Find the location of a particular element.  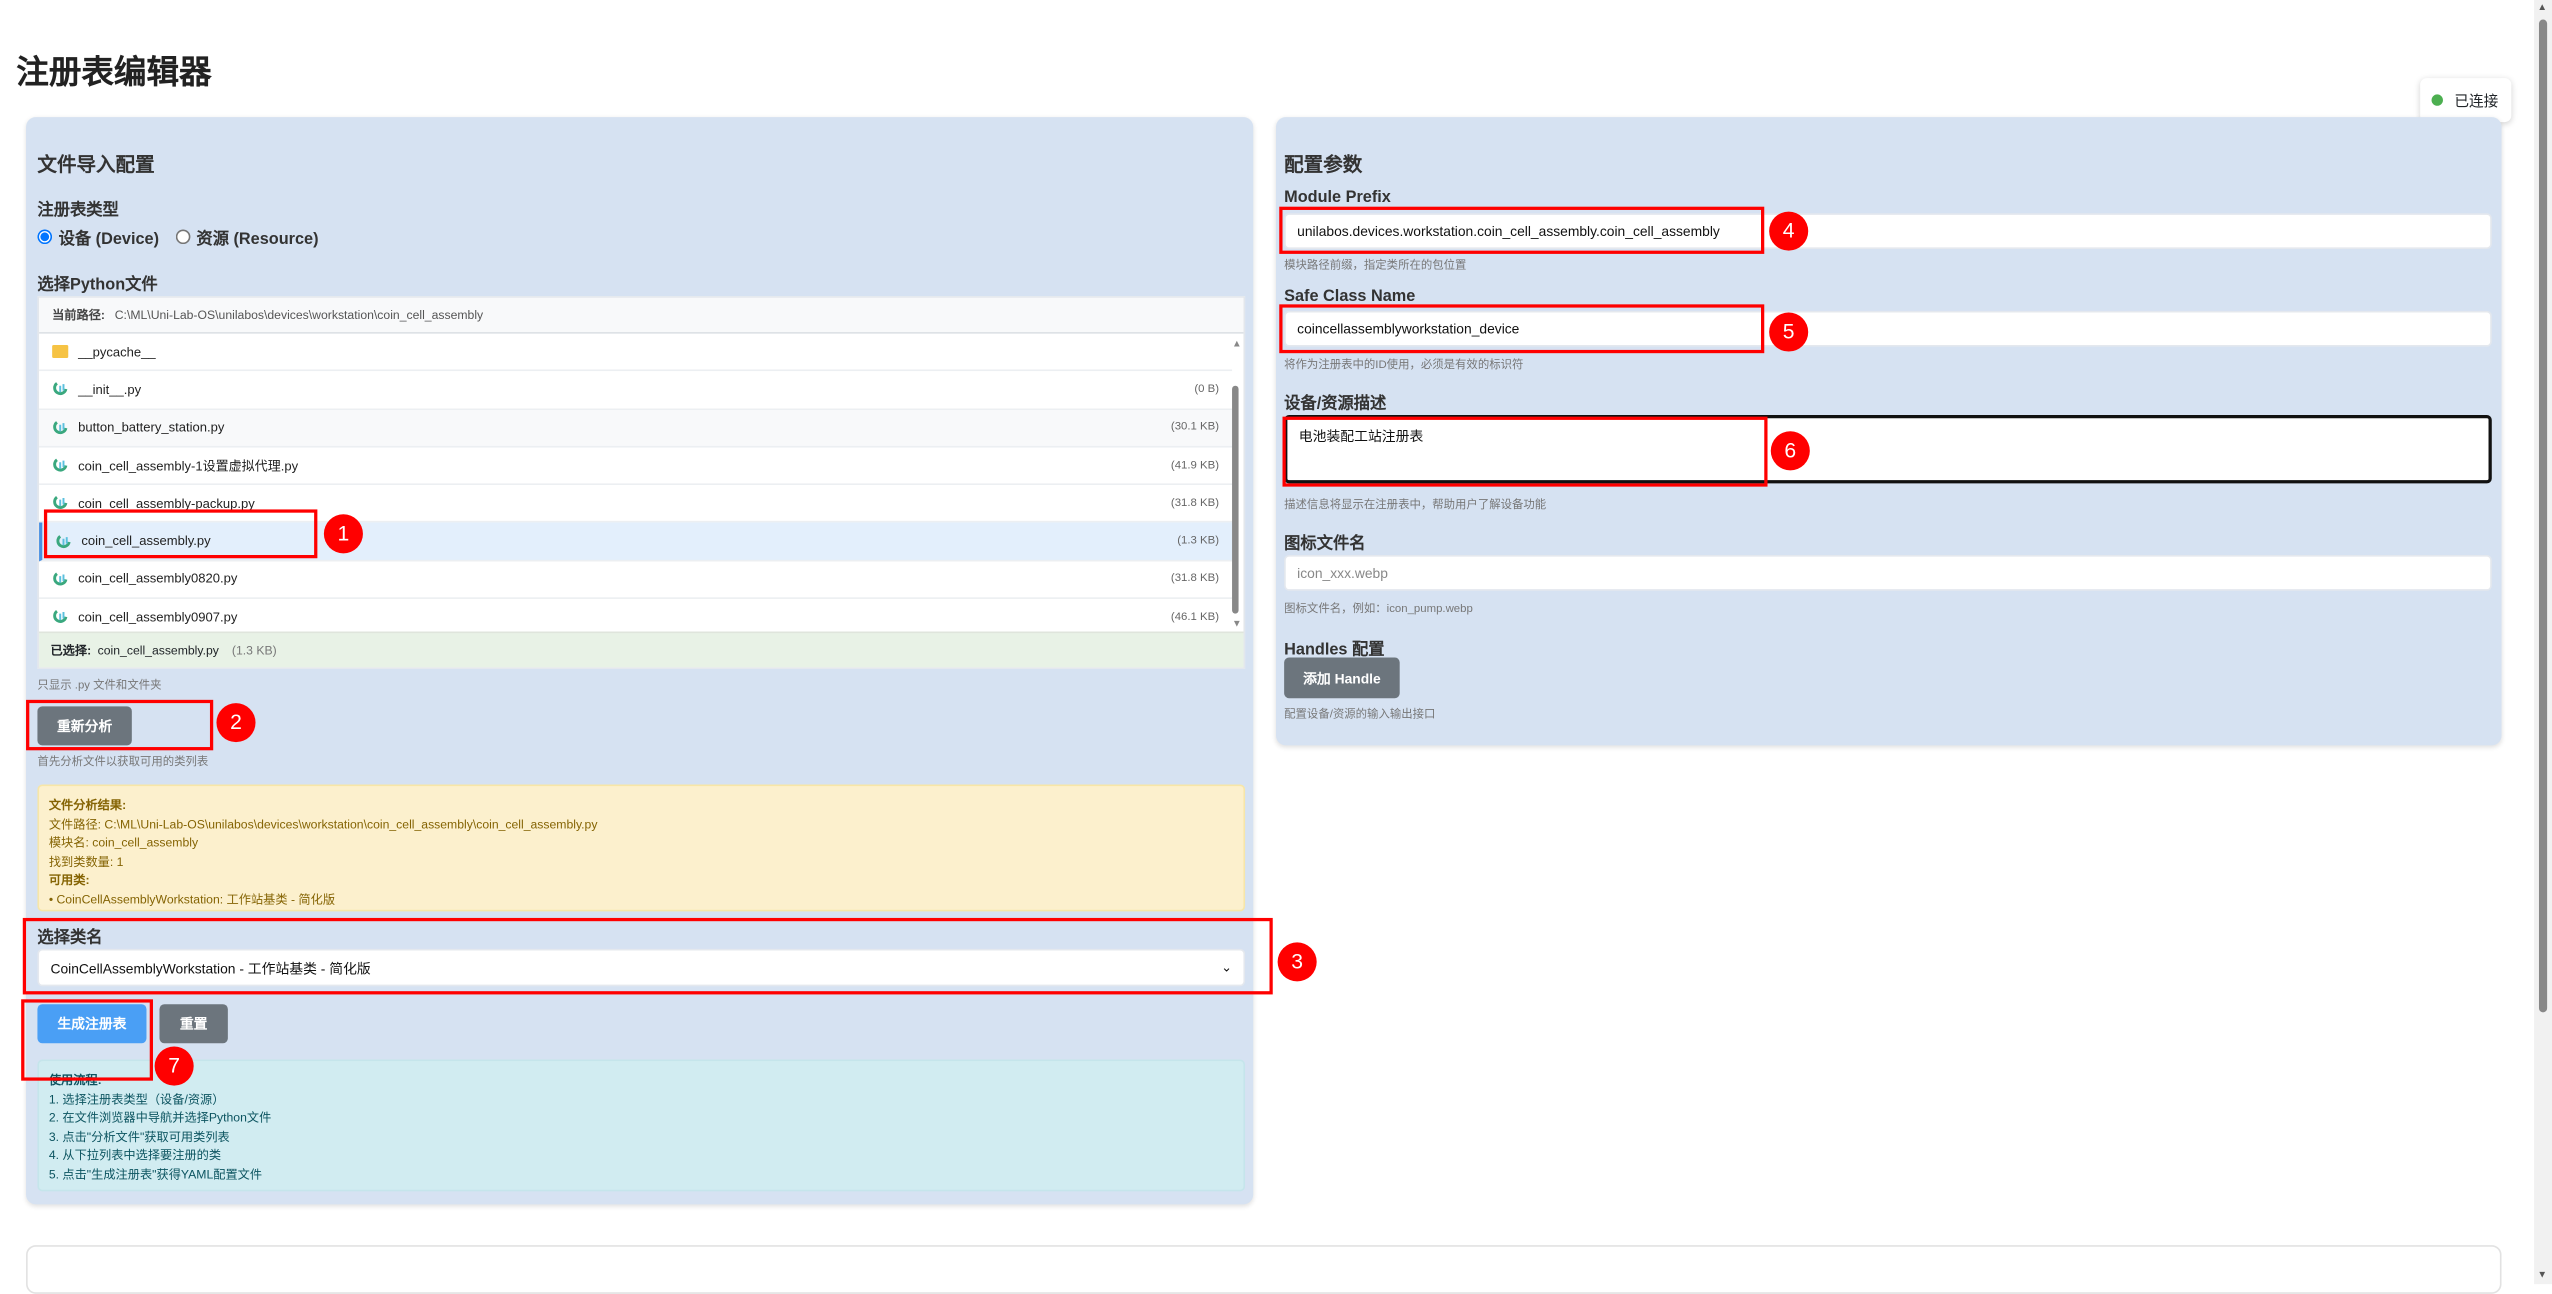

description-label: 设备/资源描述 is located at coordinates (1335, 404).